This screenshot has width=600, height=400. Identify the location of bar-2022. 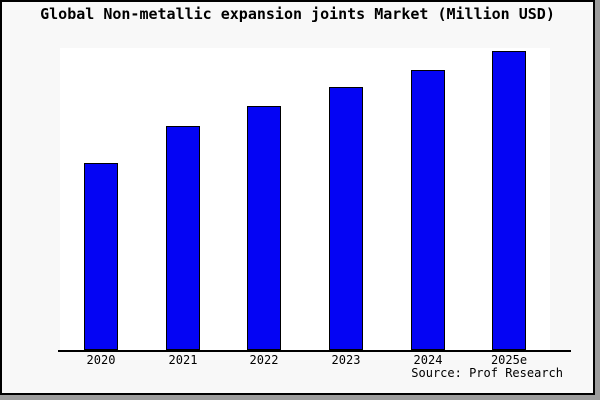
(264, 228).